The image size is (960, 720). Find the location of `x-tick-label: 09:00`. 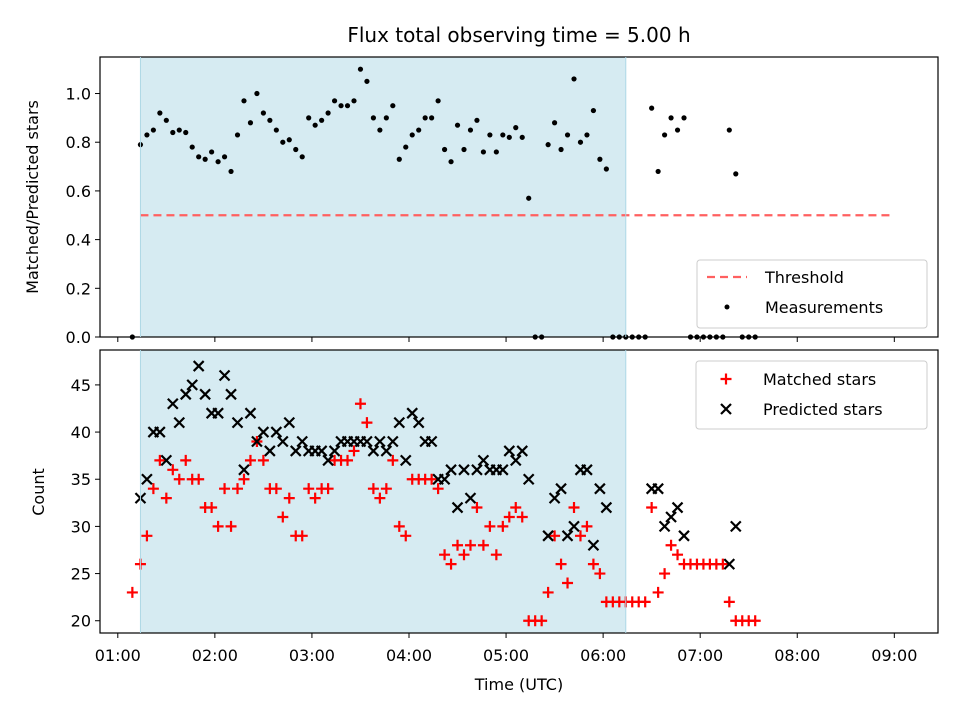

x-tick-label: 09:00 is located at coordinates (894, 655).